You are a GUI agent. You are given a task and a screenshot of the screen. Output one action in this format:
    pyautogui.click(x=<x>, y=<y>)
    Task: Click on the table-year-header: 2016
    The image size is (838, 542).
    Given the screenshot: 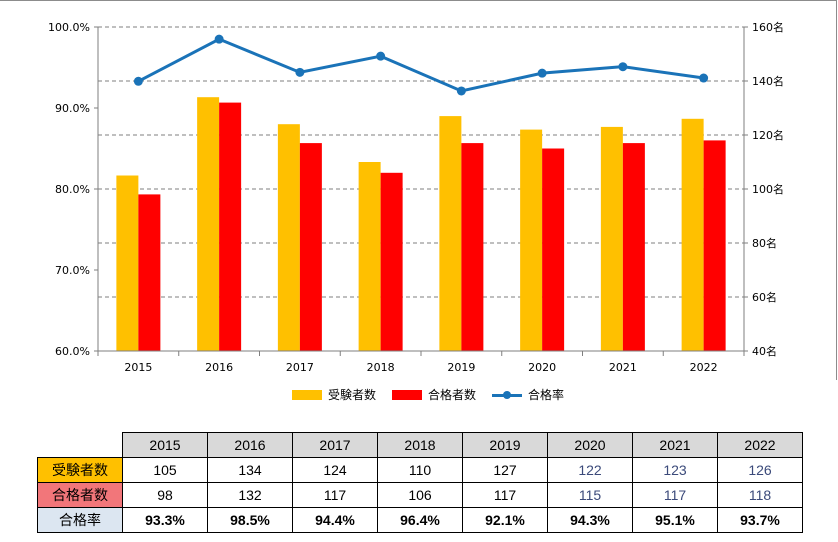 What is the action you would take?
    pyautogui.click(x=250, y=445)
    